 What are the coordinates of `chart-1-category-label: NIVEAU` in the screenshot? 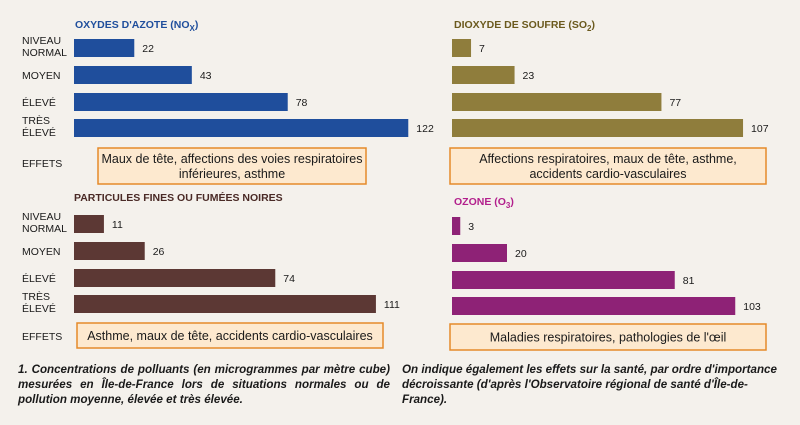 It's located at (41, 41).